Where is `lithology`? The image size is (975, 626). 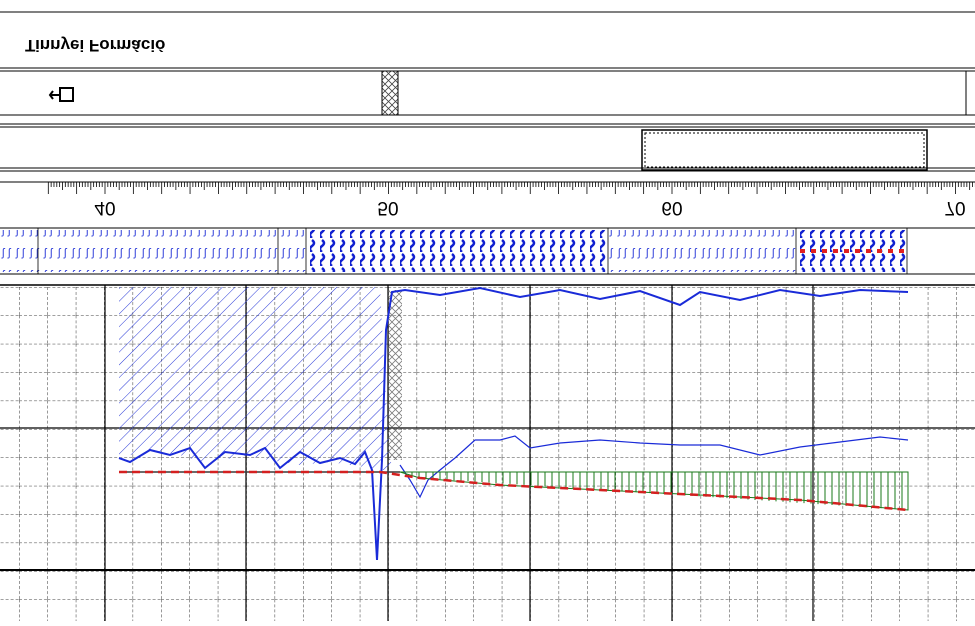 lithology is located at coordinates (454, 251).